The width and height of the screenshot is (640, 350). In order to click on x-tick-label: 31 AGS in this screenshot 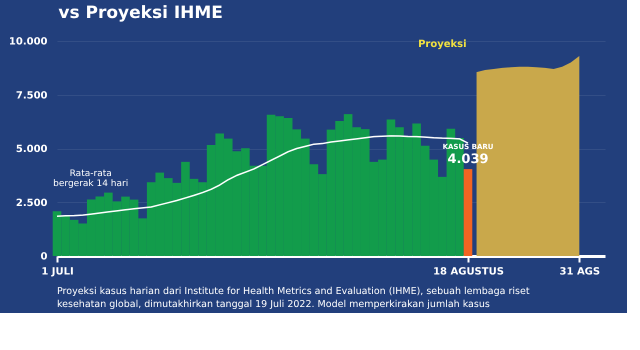, I will do `click(580, 272)`.